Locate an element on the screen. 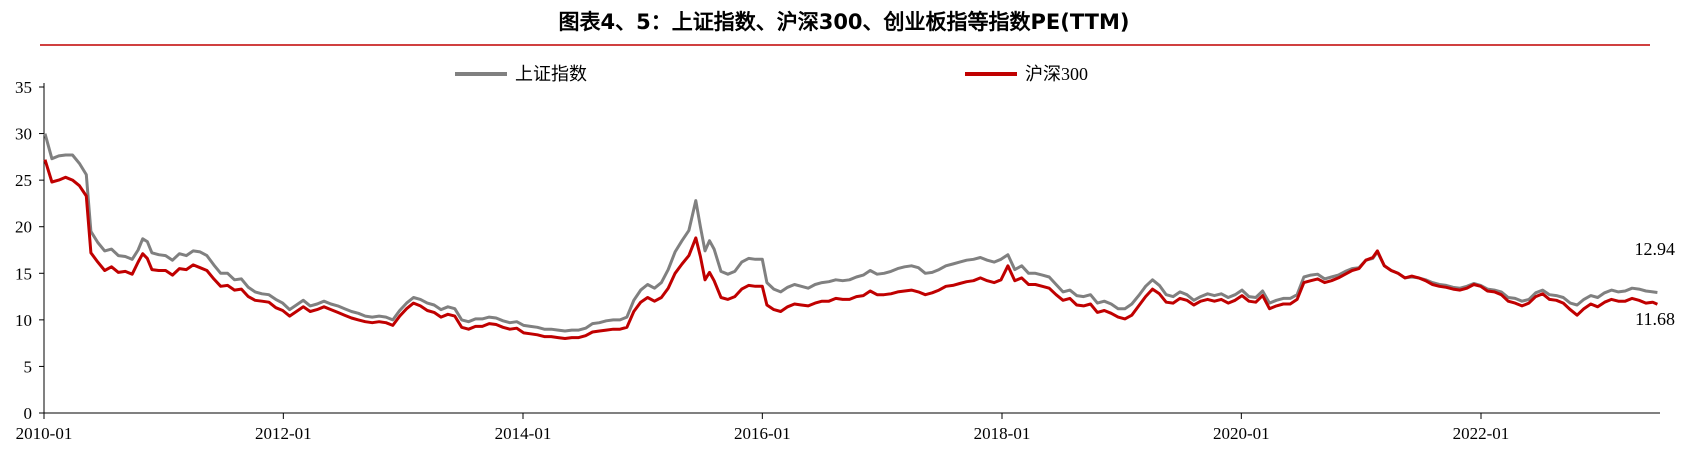 Image resolution: width=1688 pixels, height=455 pixels. x-tick-label: 2016-01 is located at coordinates (762, 433).